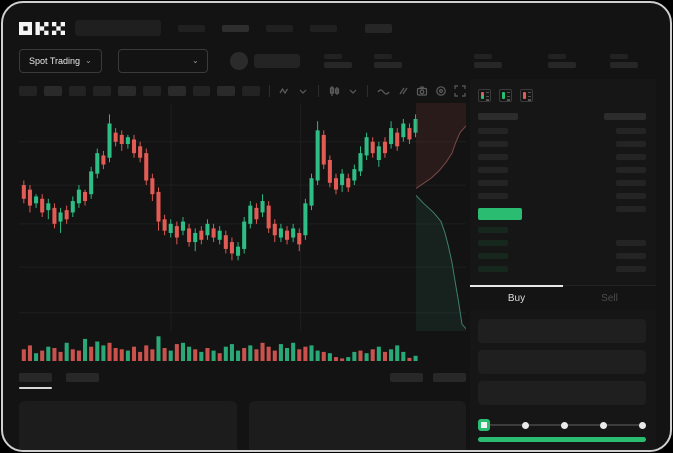 This screenshot has height=453, width=673. Describe the element at coordinates (334, 91) in the screenshot. I see `candle-style-icon` at that location.